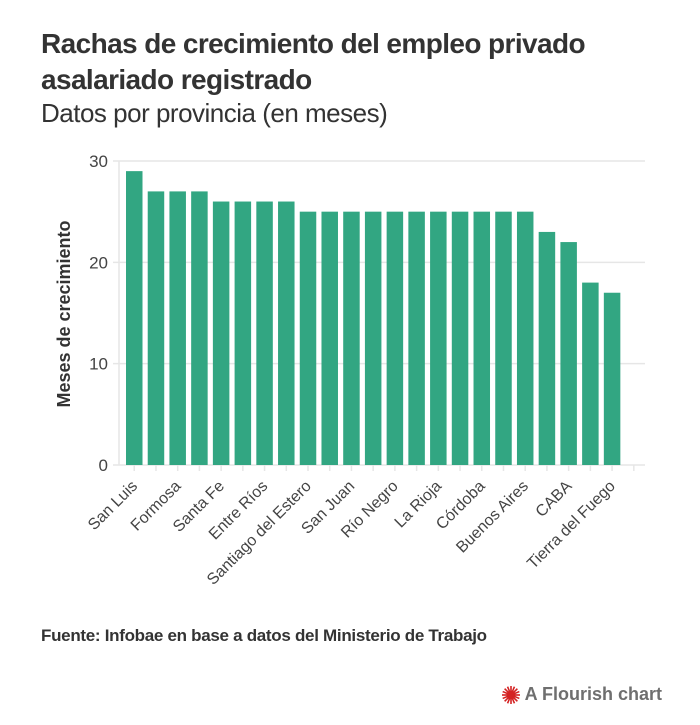 The width and height of the screenshot is (700, 725). Describe the element at coordinates (98, 161) in the screenshot. I see `y-tick-label: 30` at that location.